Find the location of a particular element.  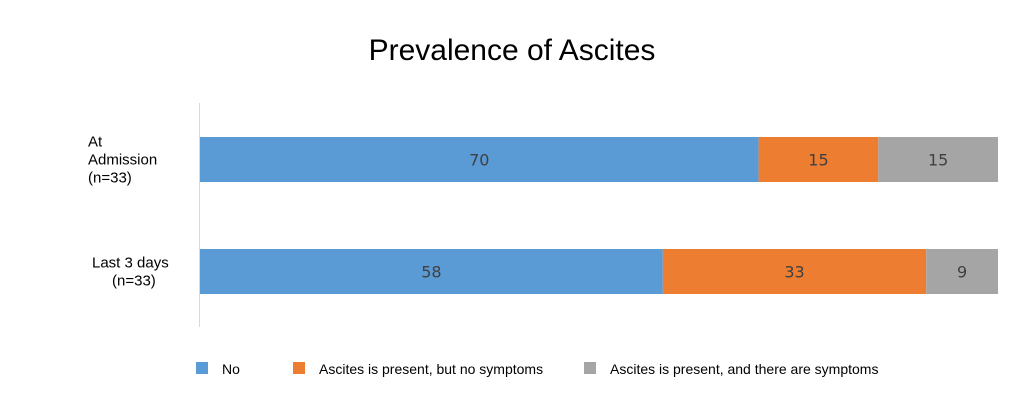

legend-label: No is located at coordinates (231, 369).